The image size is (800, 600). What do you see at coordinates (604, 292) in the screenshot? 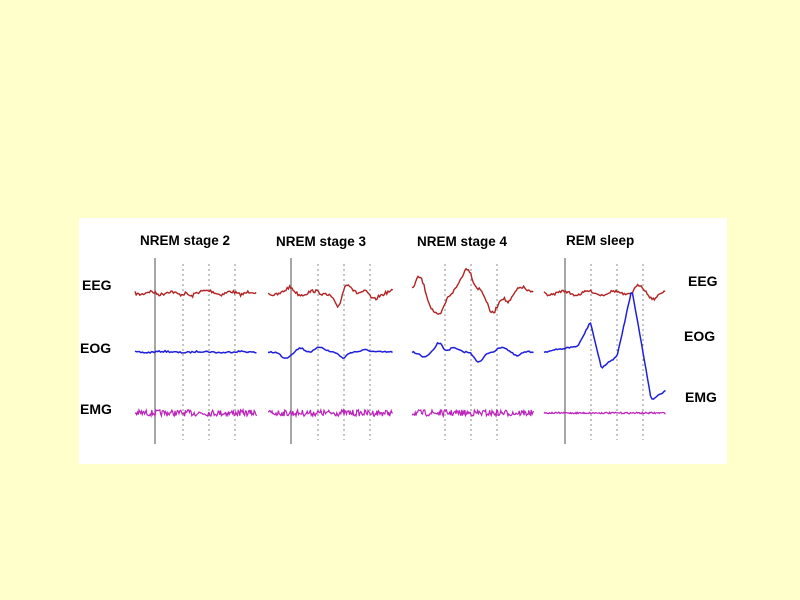
I see `eeg-trace-rem-sleep` at bounding box center [604, 292].